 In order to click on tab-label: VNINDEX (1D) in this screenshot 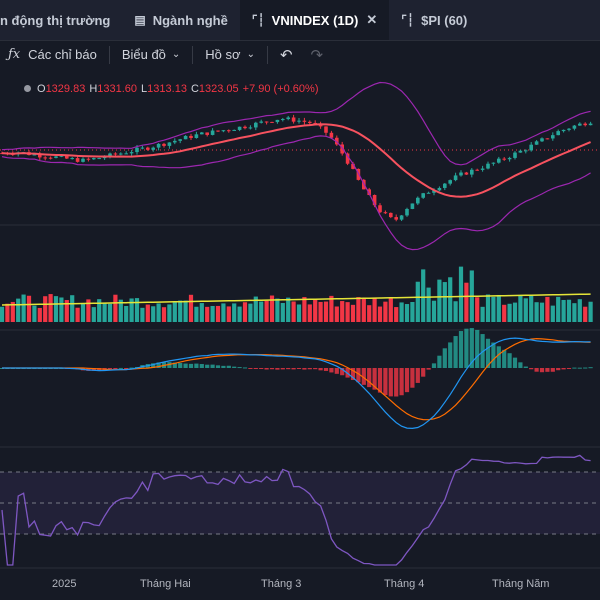, I will do `click(315, 20)`.